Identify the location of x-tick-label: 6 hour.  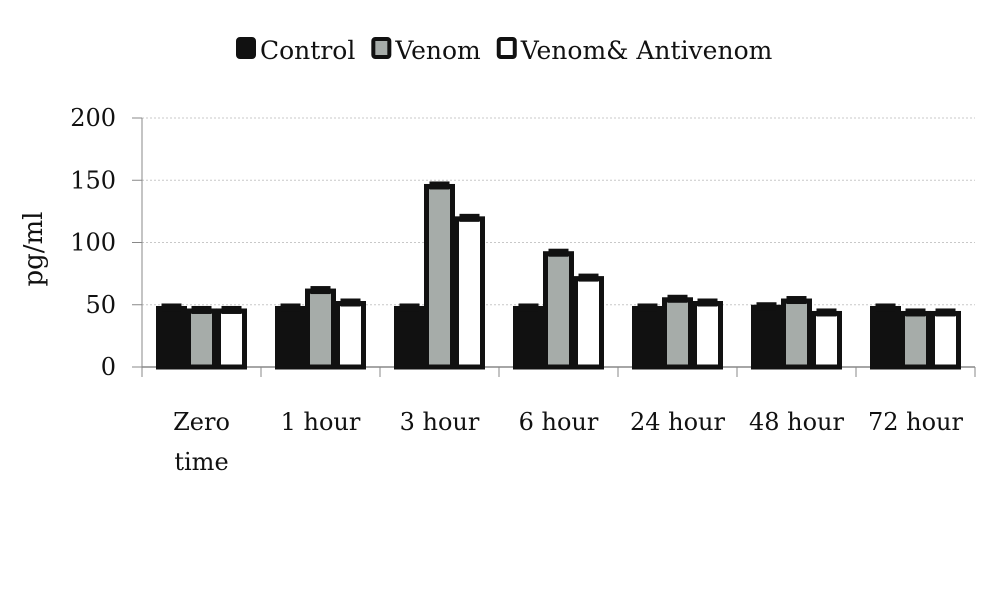
(559, 422).